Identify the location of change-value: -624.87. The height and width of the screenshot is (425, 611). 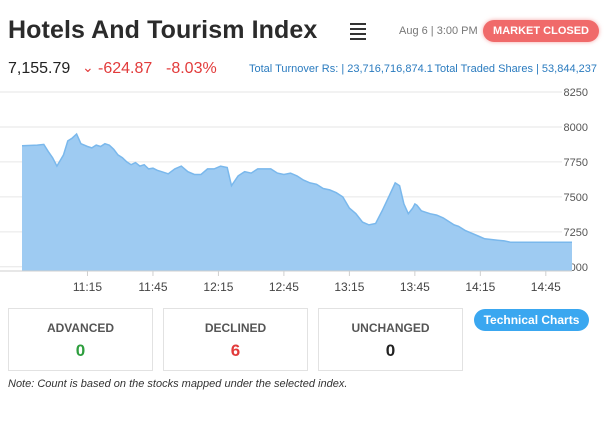
(125, 68).